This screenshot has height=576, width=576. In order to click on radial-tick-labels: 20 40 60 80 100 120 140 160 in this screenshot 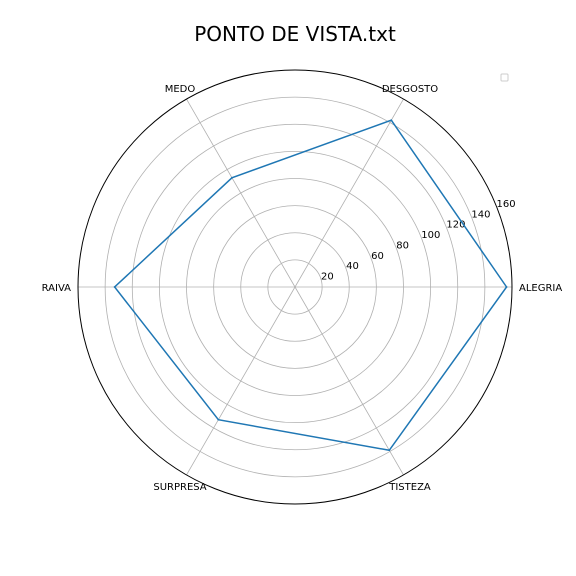, I will do `click(418, 241)`.